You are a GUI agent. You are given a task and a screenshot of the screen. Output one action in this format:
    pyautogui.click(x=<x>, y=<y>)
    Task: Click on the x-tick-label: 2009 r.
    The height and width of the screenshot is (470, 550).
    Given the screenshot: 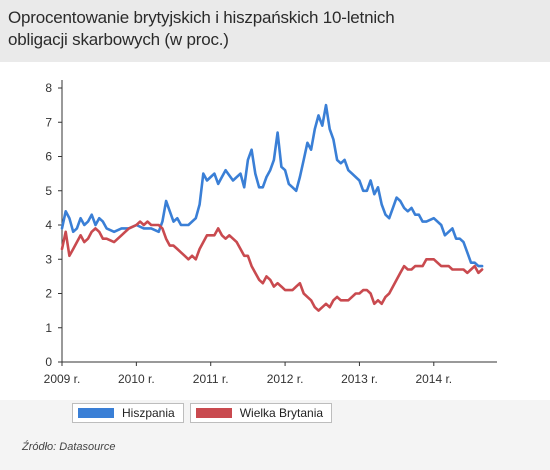 What is the action you would take?
    pyautogui.click(x=62, y=379)
    